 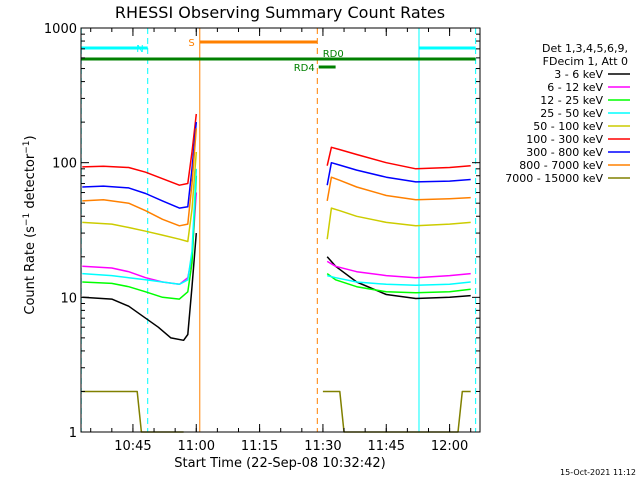 What do you see at coordinates (196, 446) in the screenshot?
I see `x-tick-label-11-00: 11:00` at bounding box center [196, 446].